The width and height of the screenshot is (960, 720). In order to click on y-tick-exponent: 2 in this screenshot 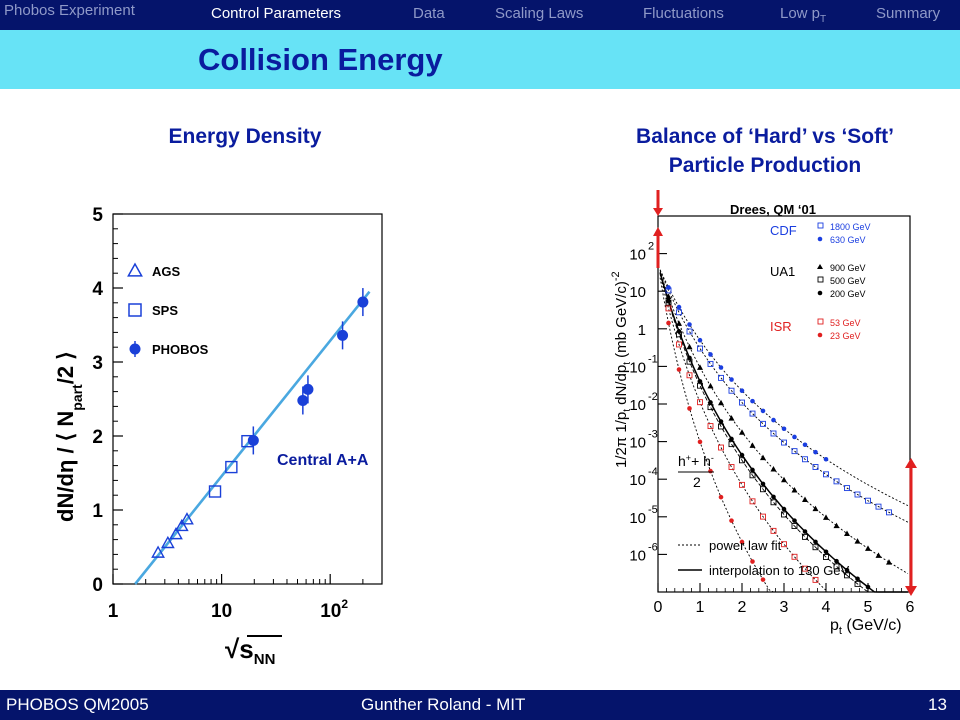, I will do `click(651, 247)`.